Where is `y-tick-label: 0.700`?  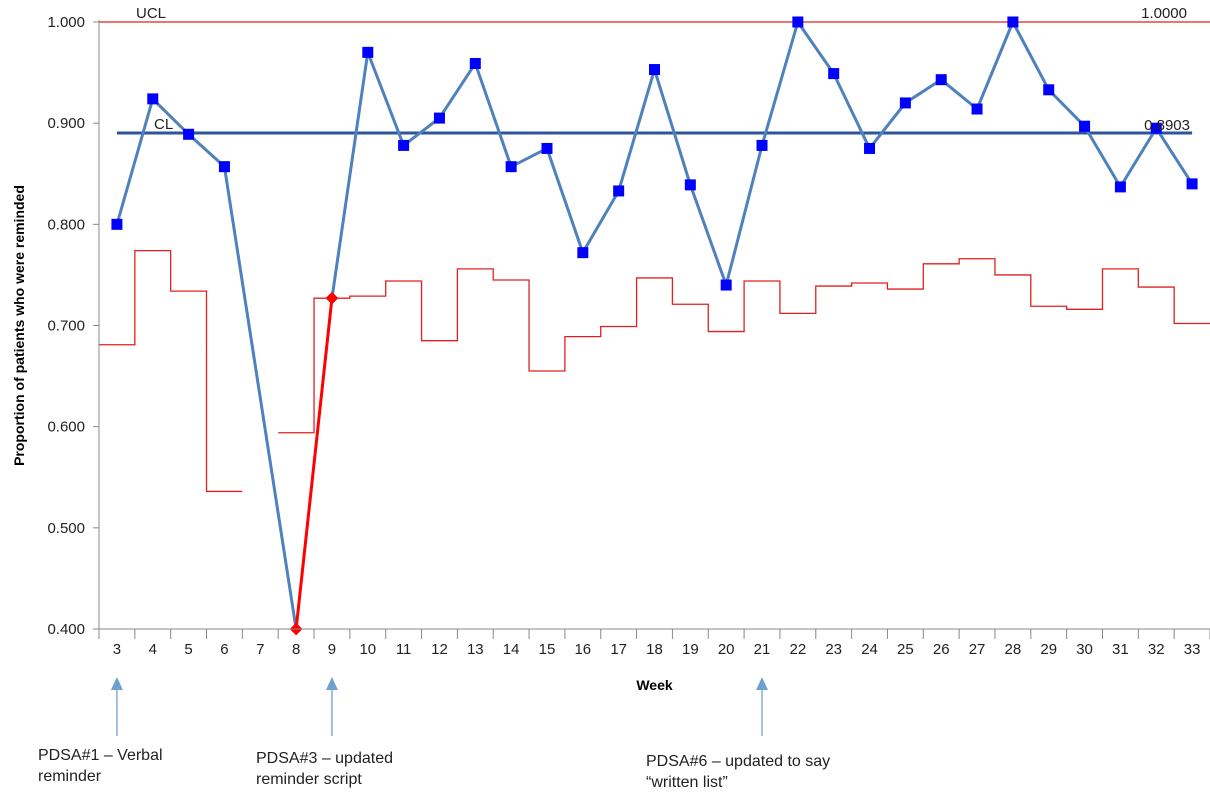
y-tick-label: 0.700 is located at coordinates (66, 326).